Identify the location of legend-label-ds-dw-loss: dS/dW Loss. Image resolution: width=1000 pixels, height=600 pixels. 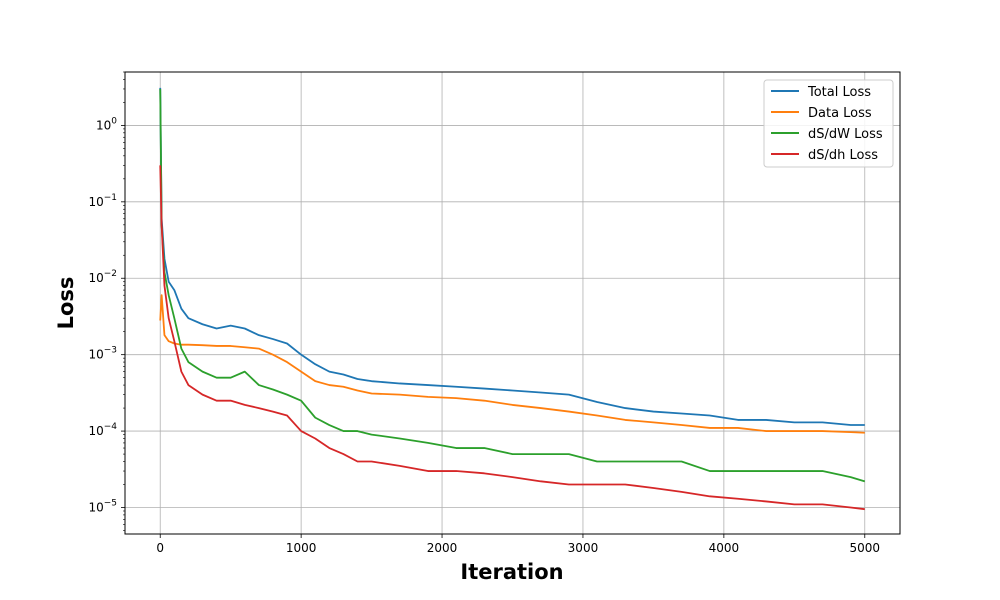
(845, 134).